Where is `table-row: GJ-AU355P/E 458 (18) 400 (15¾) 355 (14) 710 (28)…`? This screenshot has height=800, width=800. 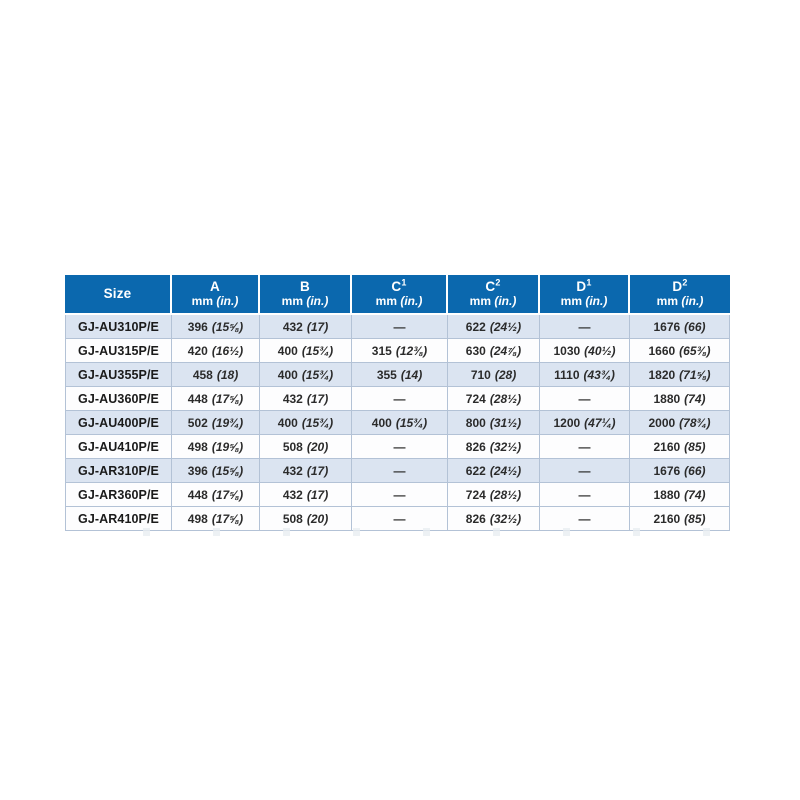
table-row: GJ-AU355P/E 458 (18) 400 (15¾) 355 (14) 710 (28)… is located at coordinates (397, 375).